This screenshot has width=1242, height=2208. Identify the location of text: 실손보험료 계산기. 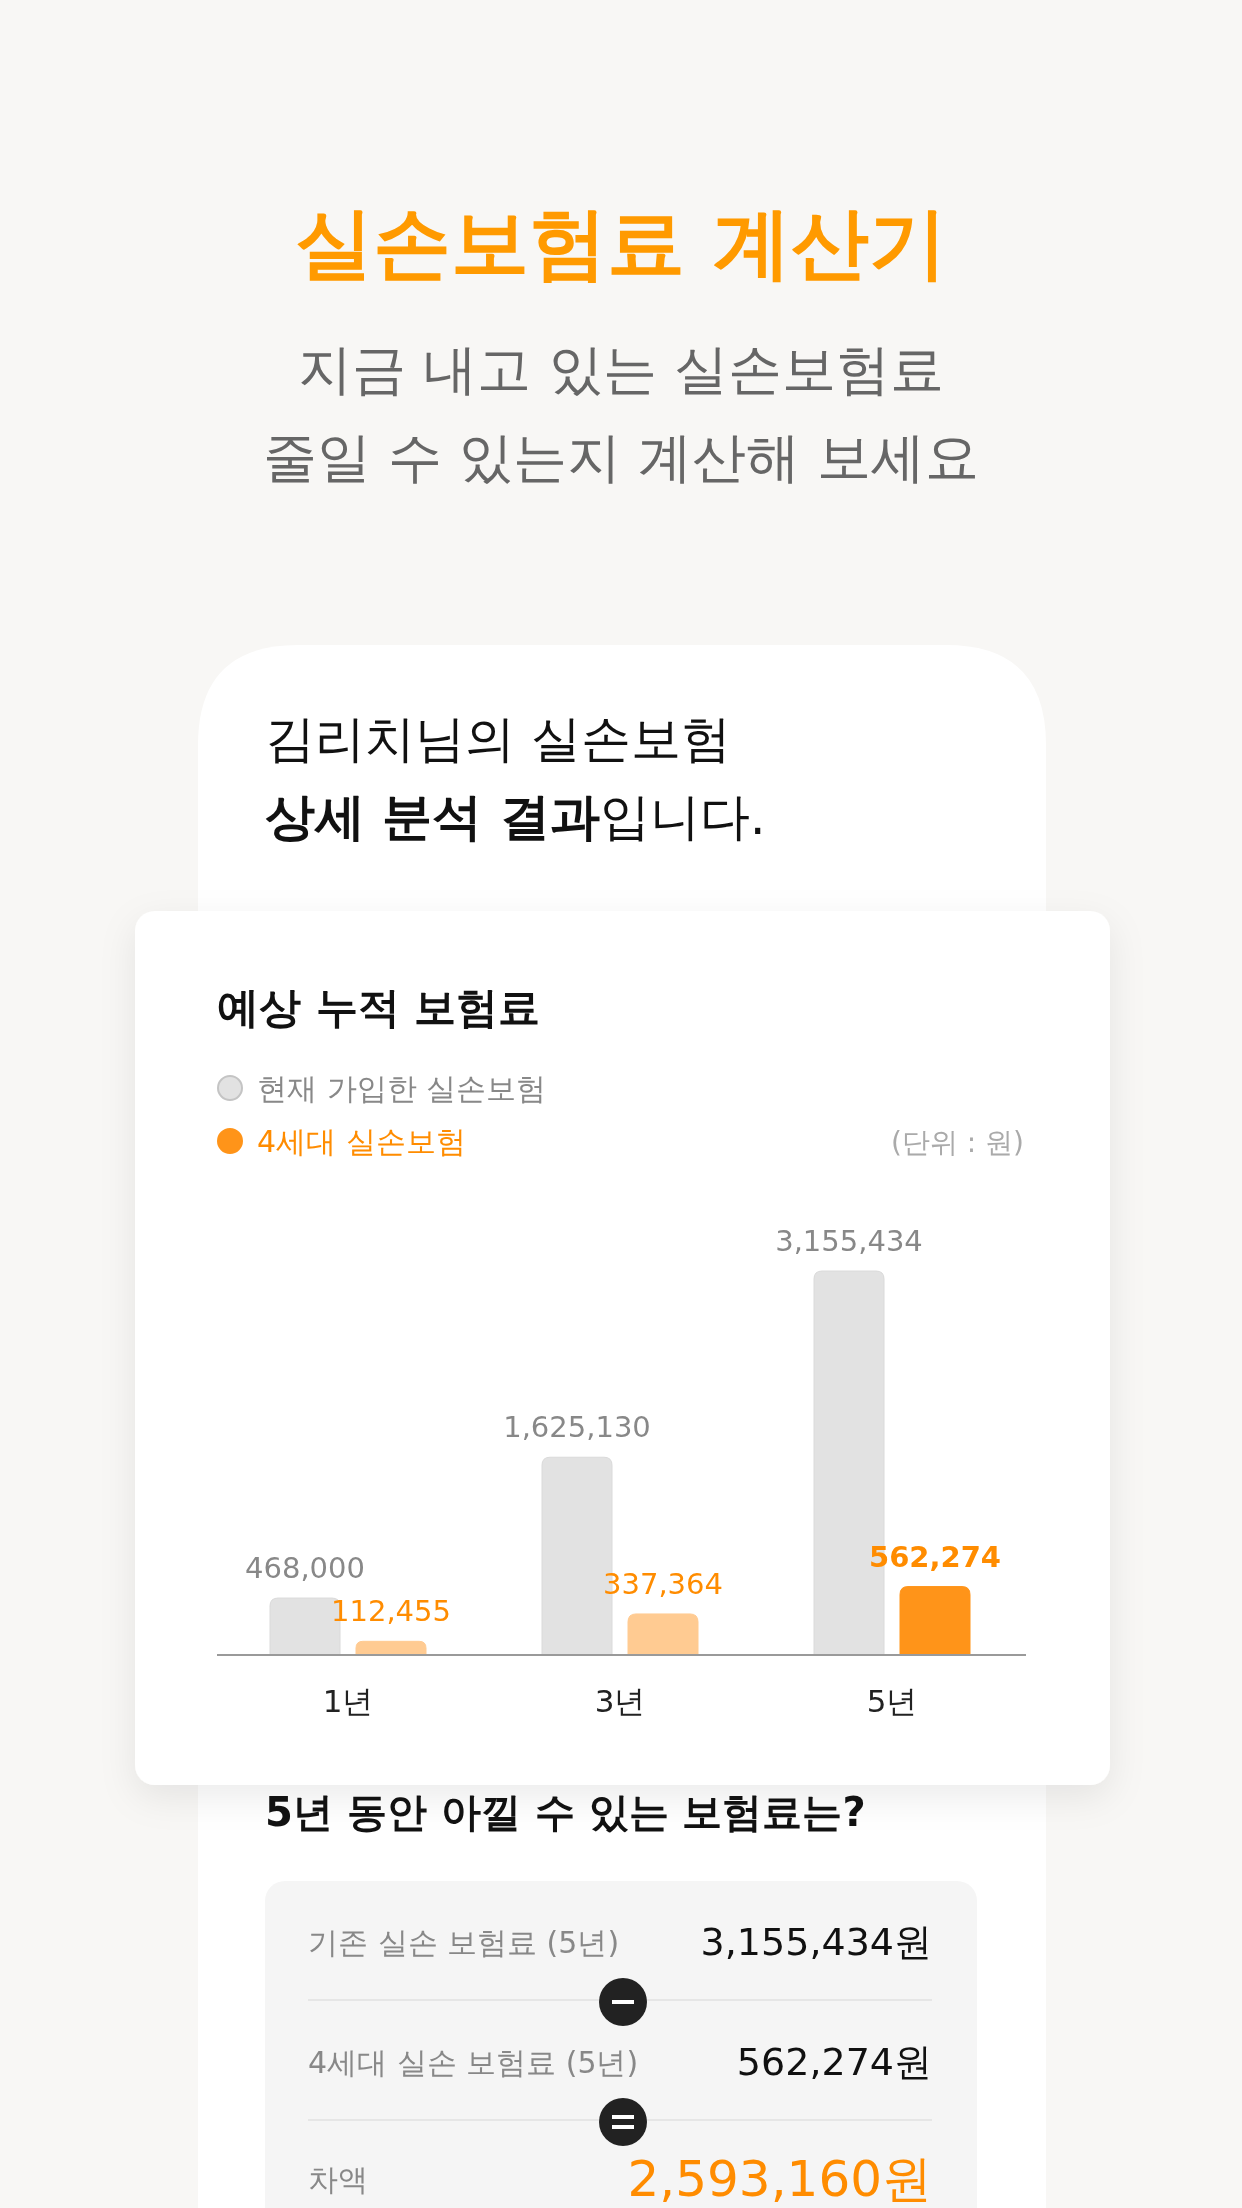
(621, 243).